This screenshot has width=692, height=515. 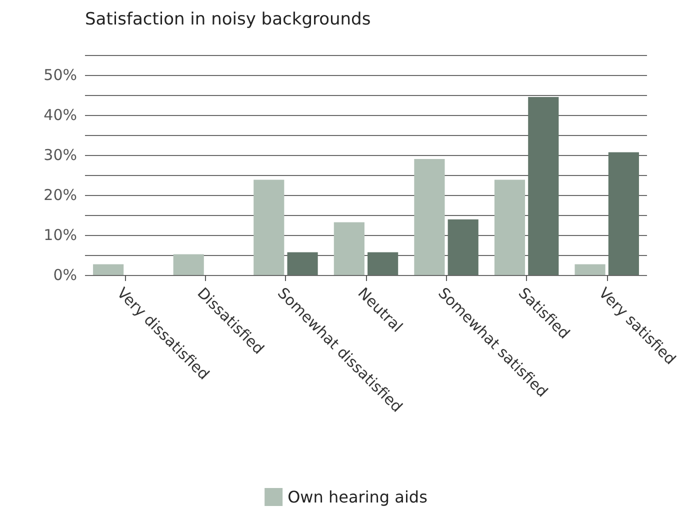 I want to click on y-tick-label: 20%, so click(x=60, y=195).